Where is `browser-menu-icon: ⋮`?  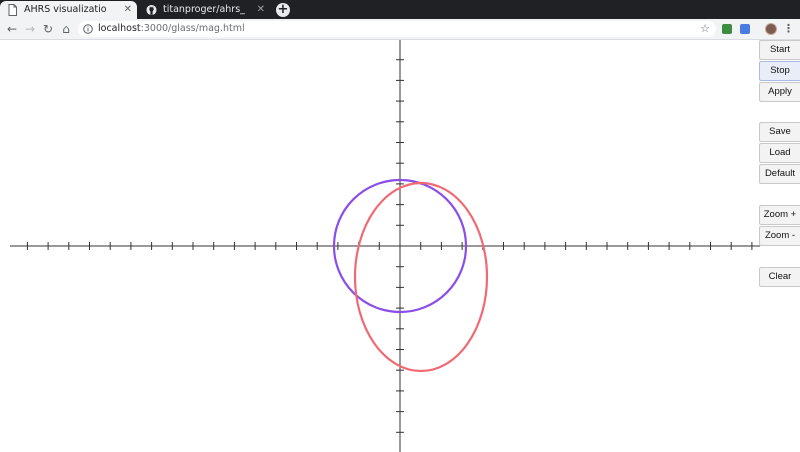
browser-menu-icon: ⋮ is located at coordinates (788, 28).